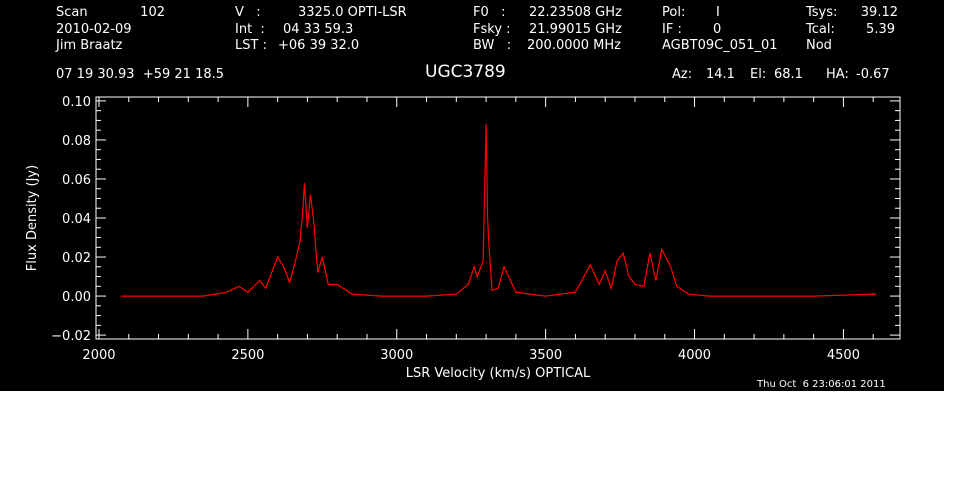 This screenshot has width=962, height=490. Describe the element at coordinates (492, 29) in the screenshot. I see `fsky-label: Fsky :` at that location.